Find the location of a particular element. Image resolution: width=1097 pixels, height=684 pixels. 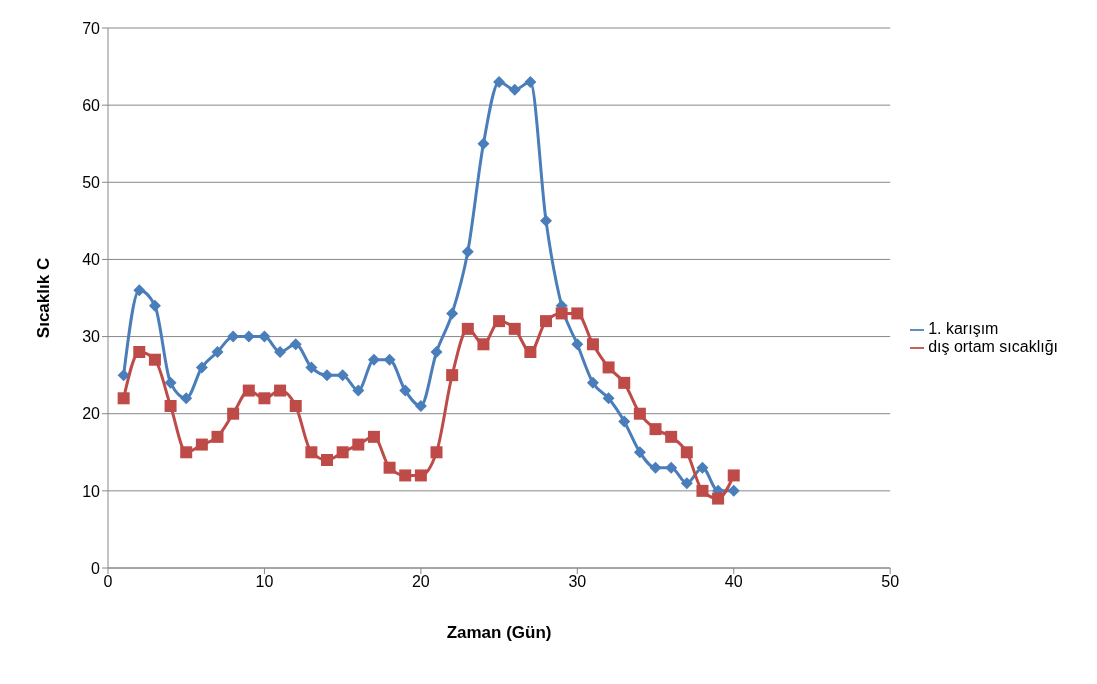

y-tick-label: 0 is located at coordinates (96, 568).